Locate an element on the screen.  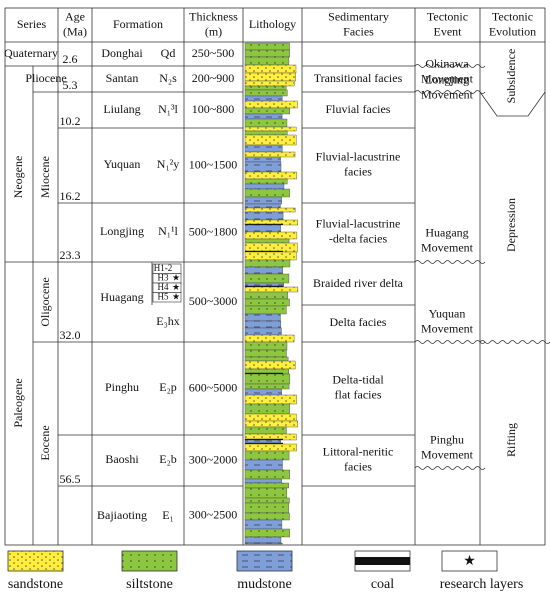
epoch: Miocene is located at coordinates (45, 177).